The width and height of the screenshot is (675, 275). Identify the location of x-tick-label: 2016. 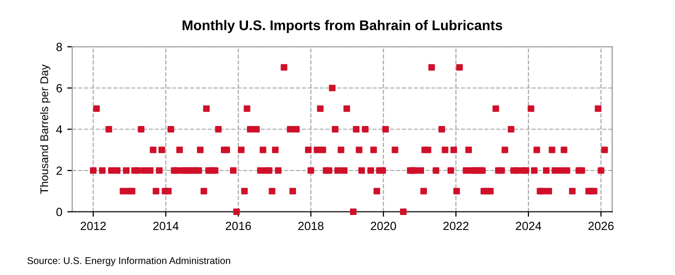
(238, 226).